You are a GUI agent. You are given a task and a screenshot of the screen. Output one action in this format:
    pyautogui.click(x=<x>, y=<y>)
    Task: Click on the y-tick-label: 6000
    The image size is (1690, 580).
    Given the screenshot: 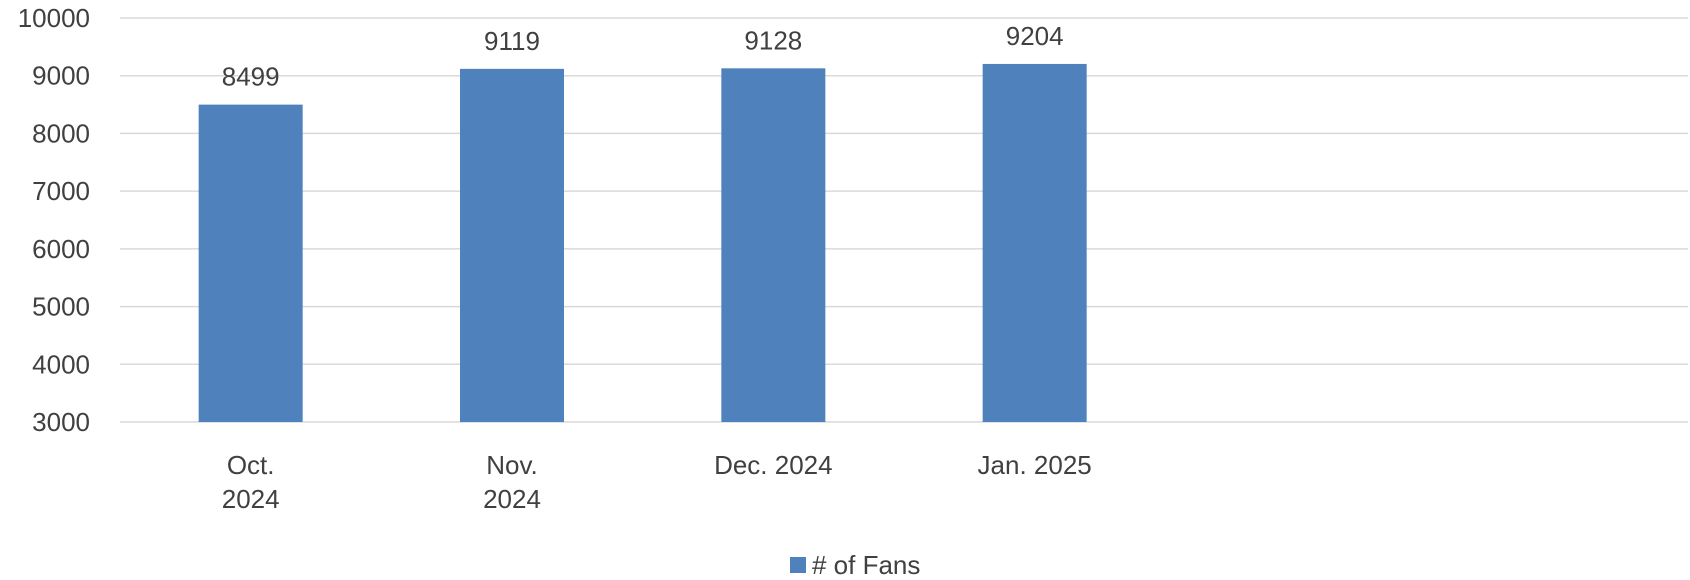 What is the action you would take?
    pyautogui.click(x=61, y=249)
    